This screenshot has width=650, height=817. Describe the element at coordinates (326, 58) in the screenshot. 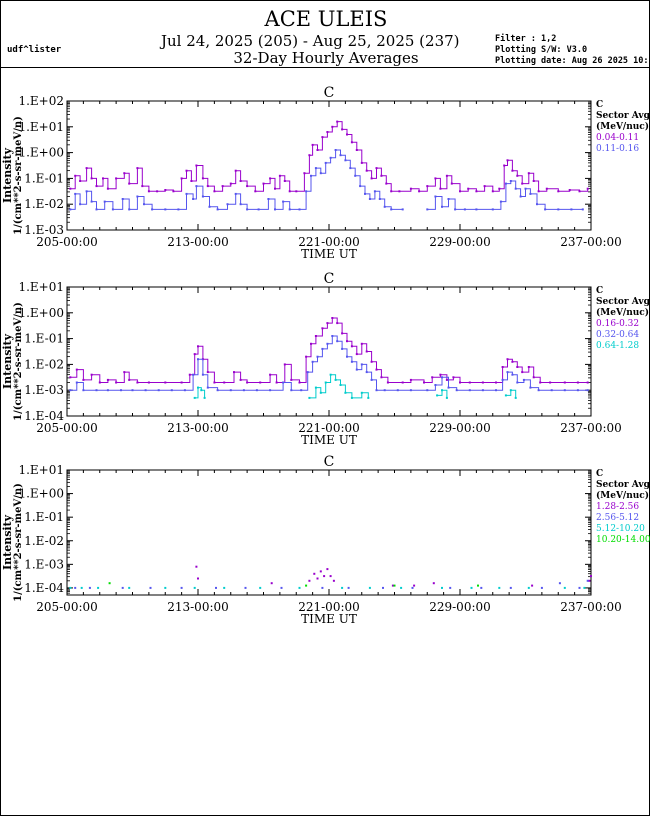

I see `page-subtitle: 32-Day Hourly Averages` at that location.